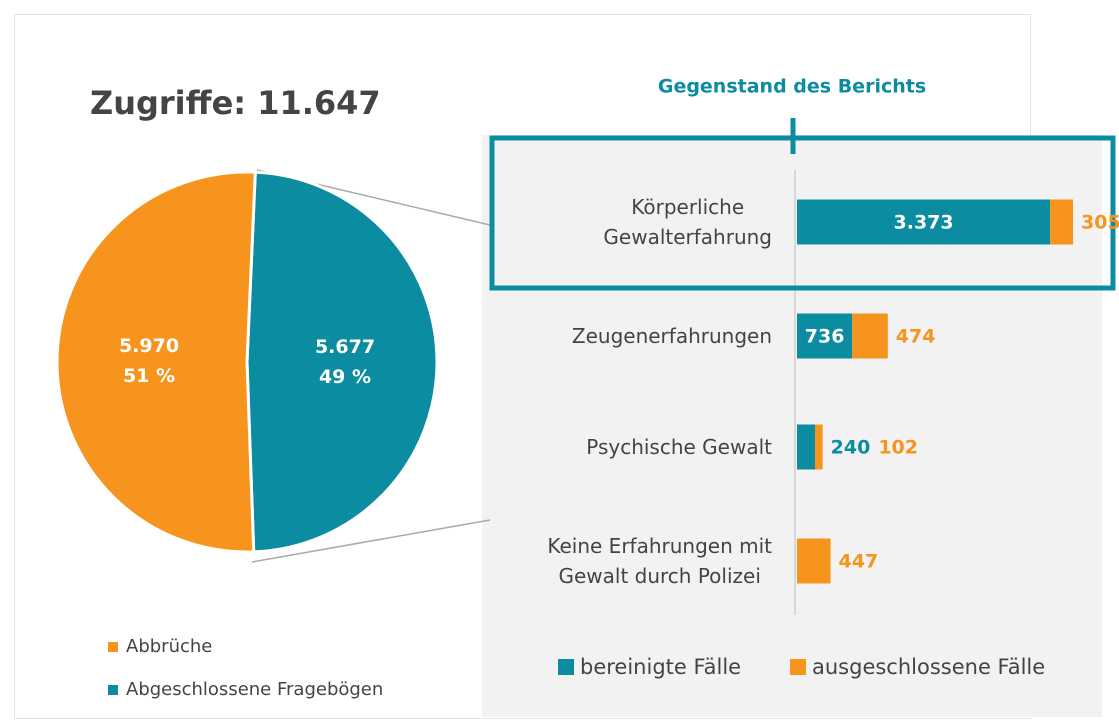 This screenshot has height=724, width=1119. I want to click on bar-value-label: 3.373, so click(924, 223).